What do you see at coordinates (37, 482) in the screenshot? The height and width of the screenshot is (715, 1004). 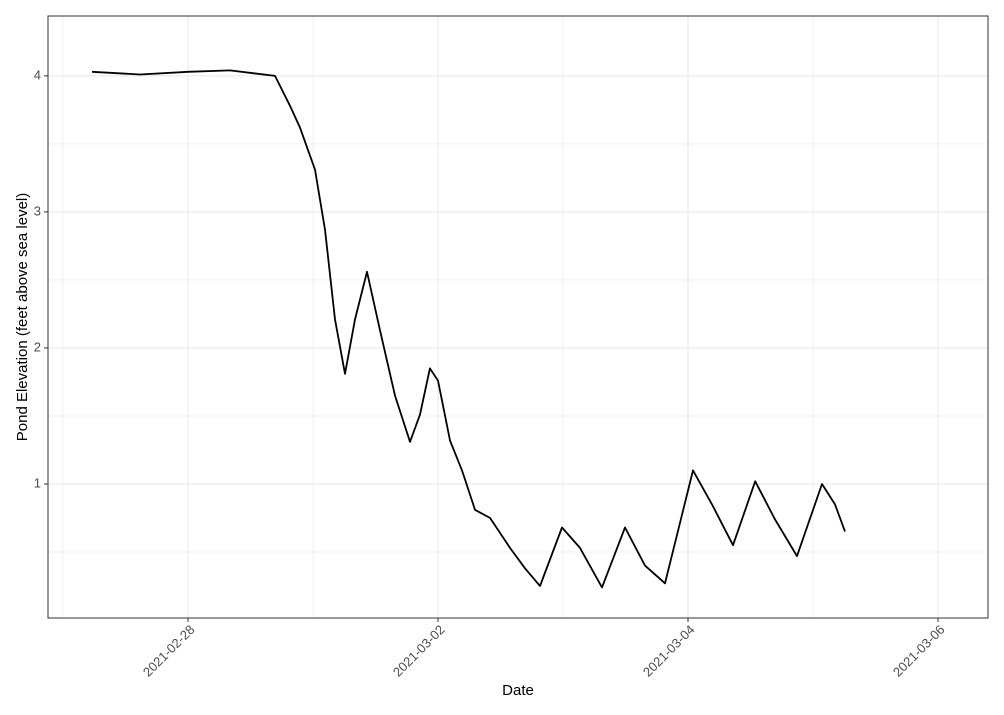 I see `y-tick-label: 1` at bounding box center [37, 482].